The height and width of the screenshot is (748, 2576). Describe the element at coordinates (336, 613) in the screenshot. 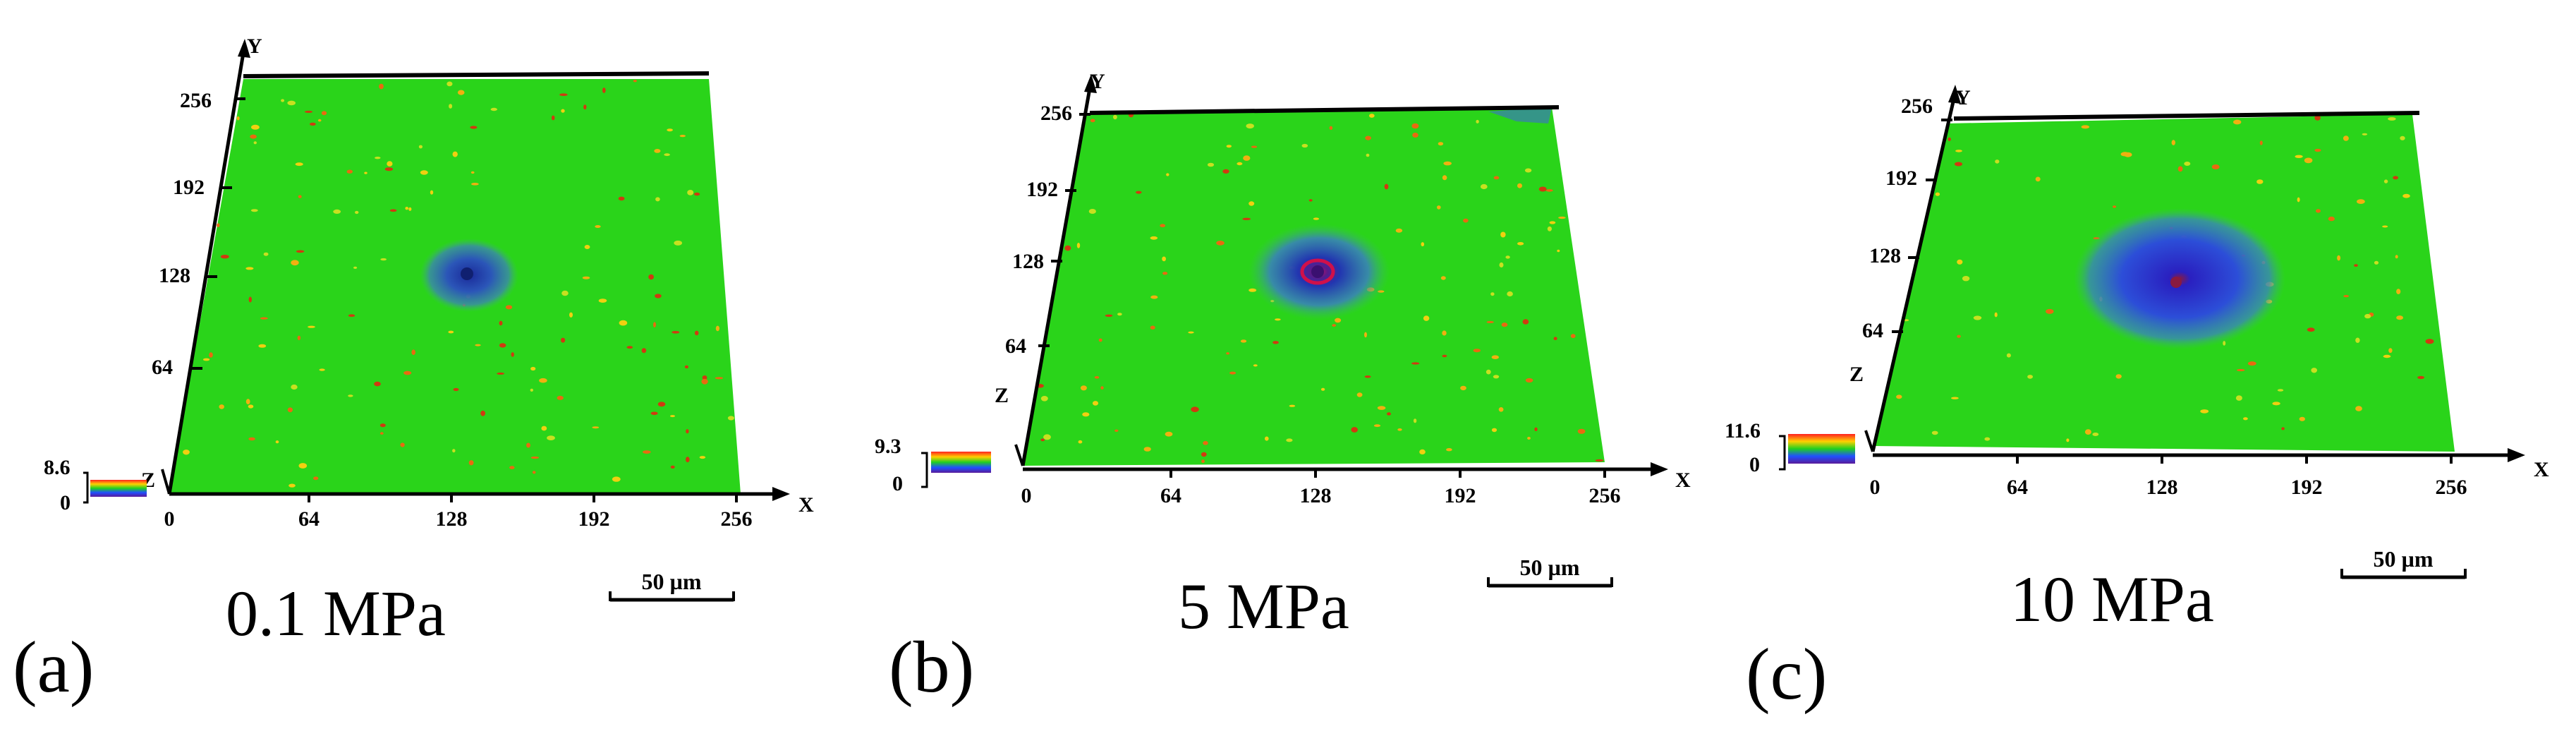

I see `pressure-label: 0.1 MPa` at that location.